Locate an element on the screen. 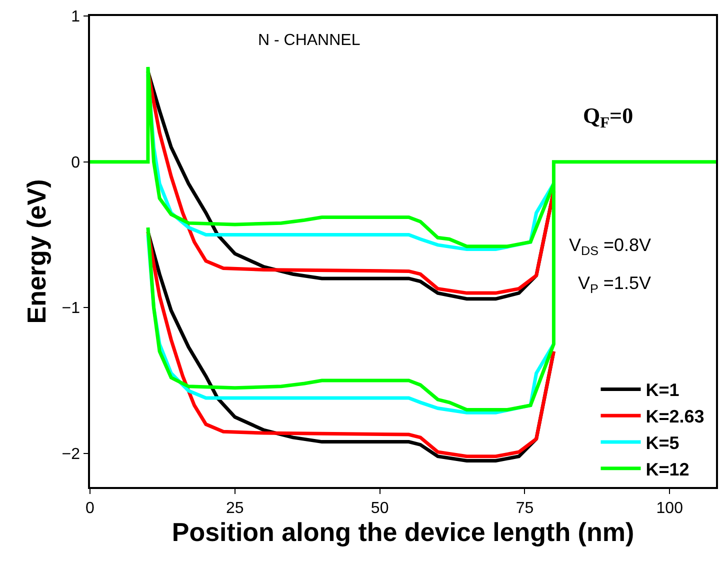 The height and width of the screenshot is (574, 728). annotation: N - CHANNEL is located at coordinates (309, 40).